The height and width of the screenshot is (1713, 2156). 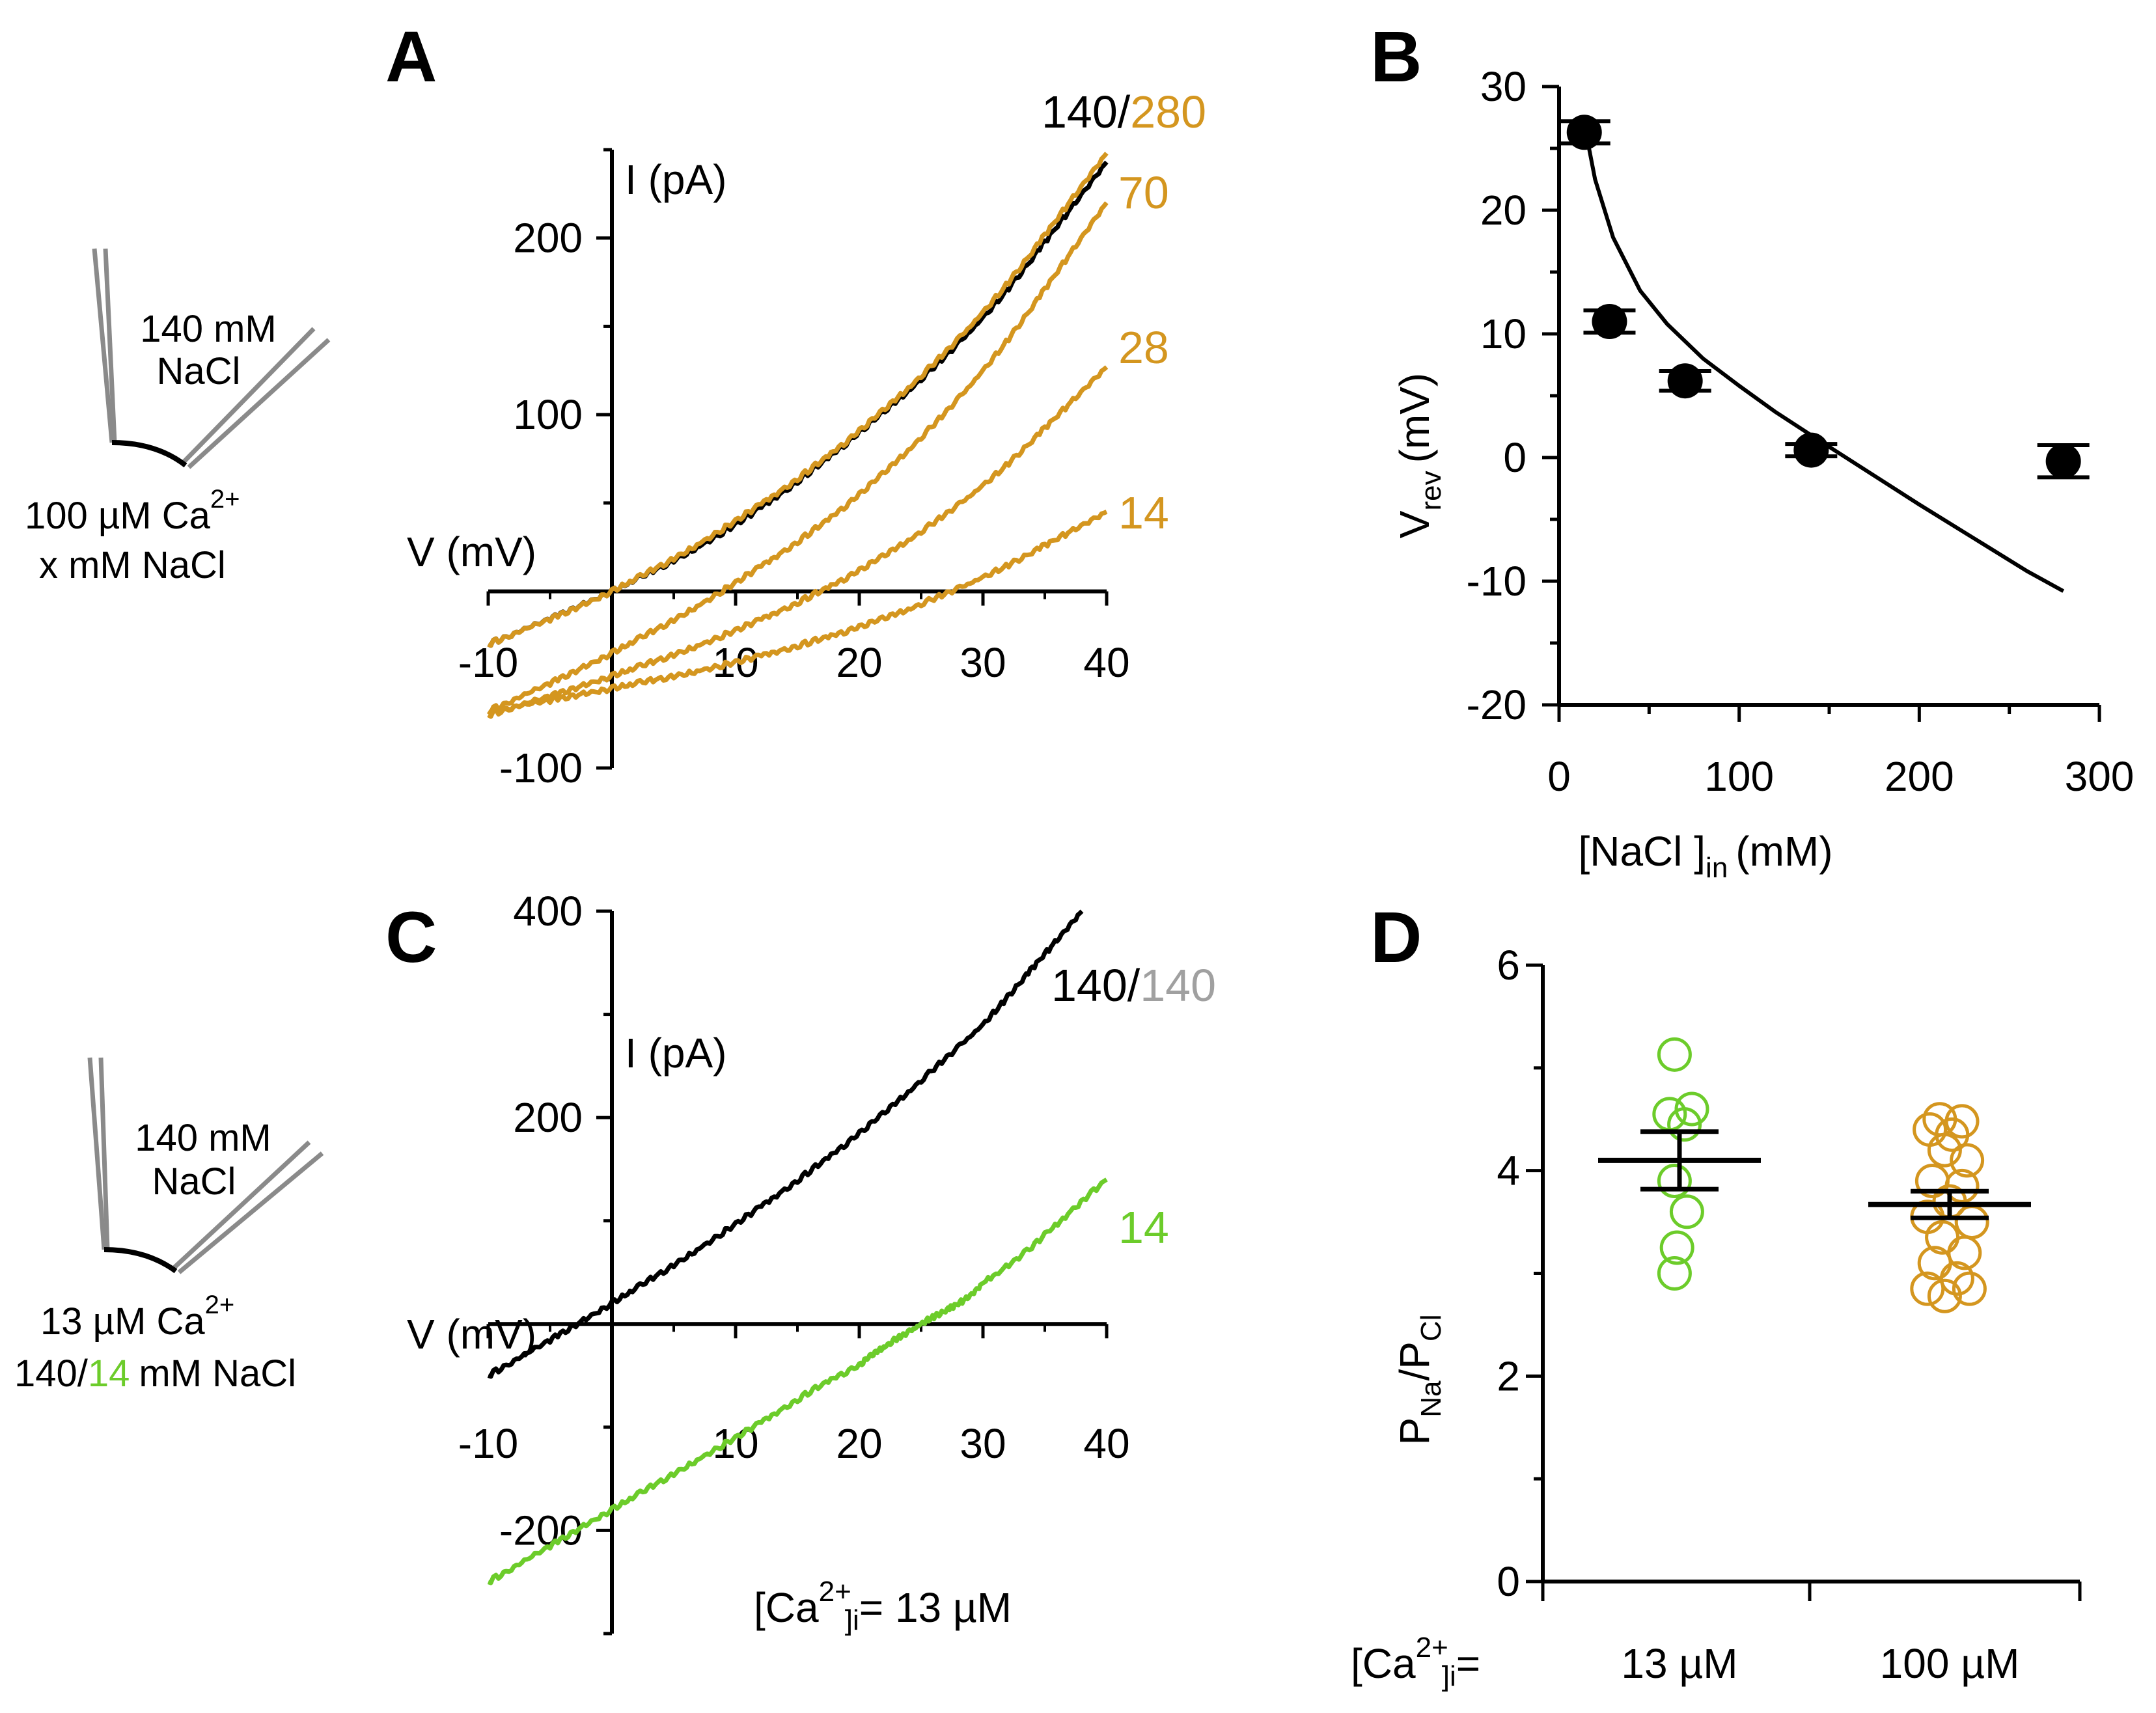 I want to click on row-label: [Ca2+]i=, so click(x=1415, y=1662).